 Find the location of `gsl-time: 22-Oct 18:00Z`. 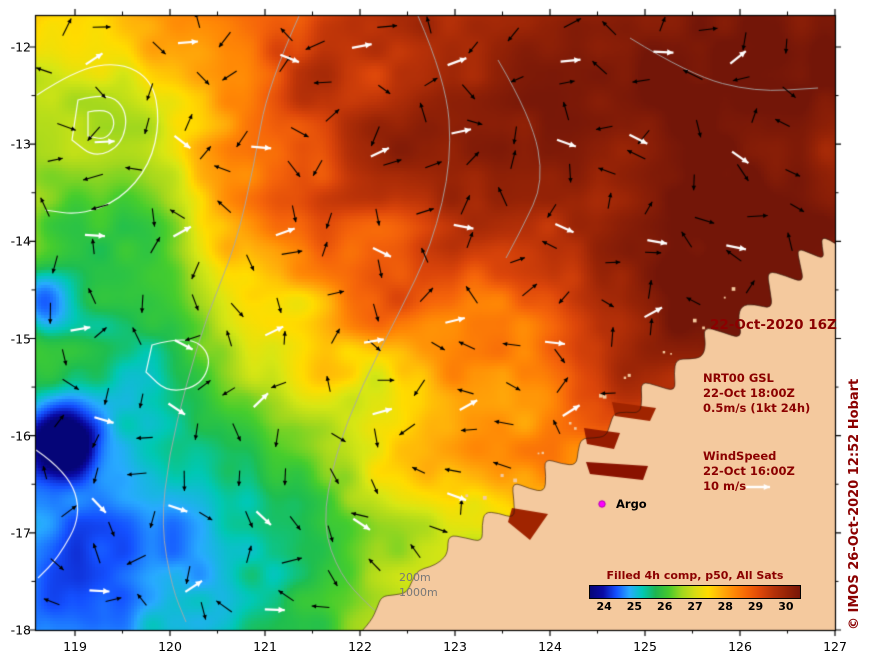

gsl-time: 22-Oct 18:00Z is located at coordinates (749, 393).